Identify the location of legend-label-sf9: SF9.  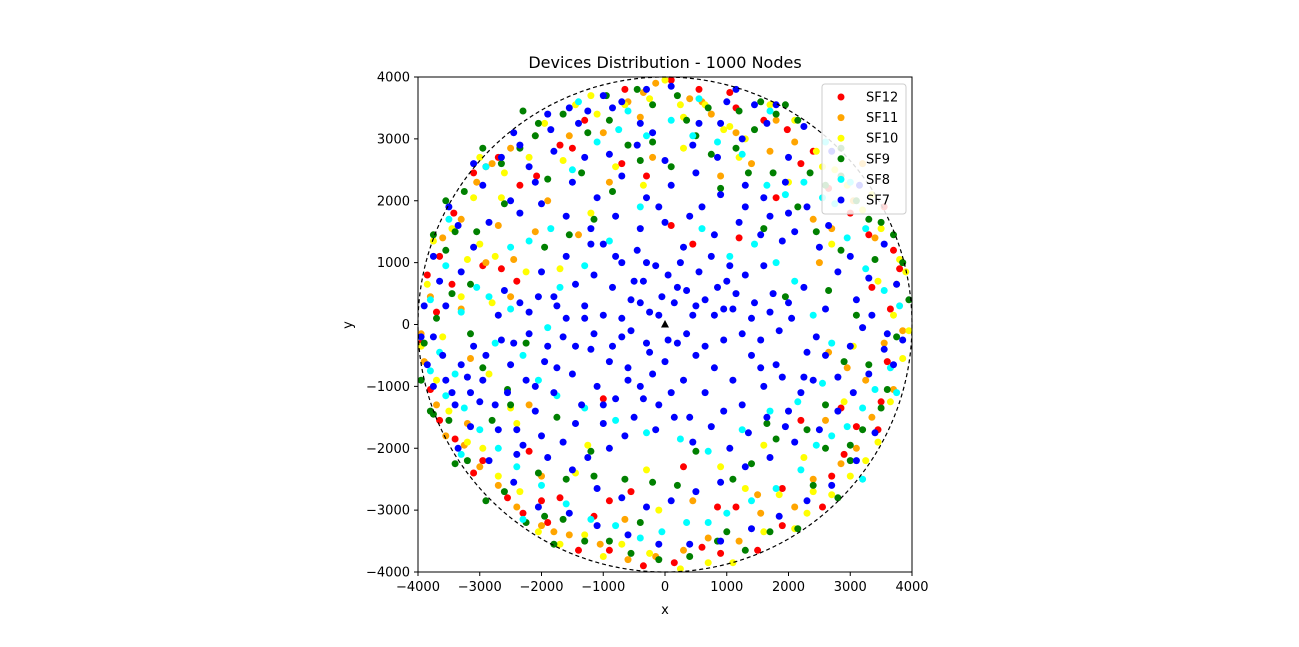
(878, 159).